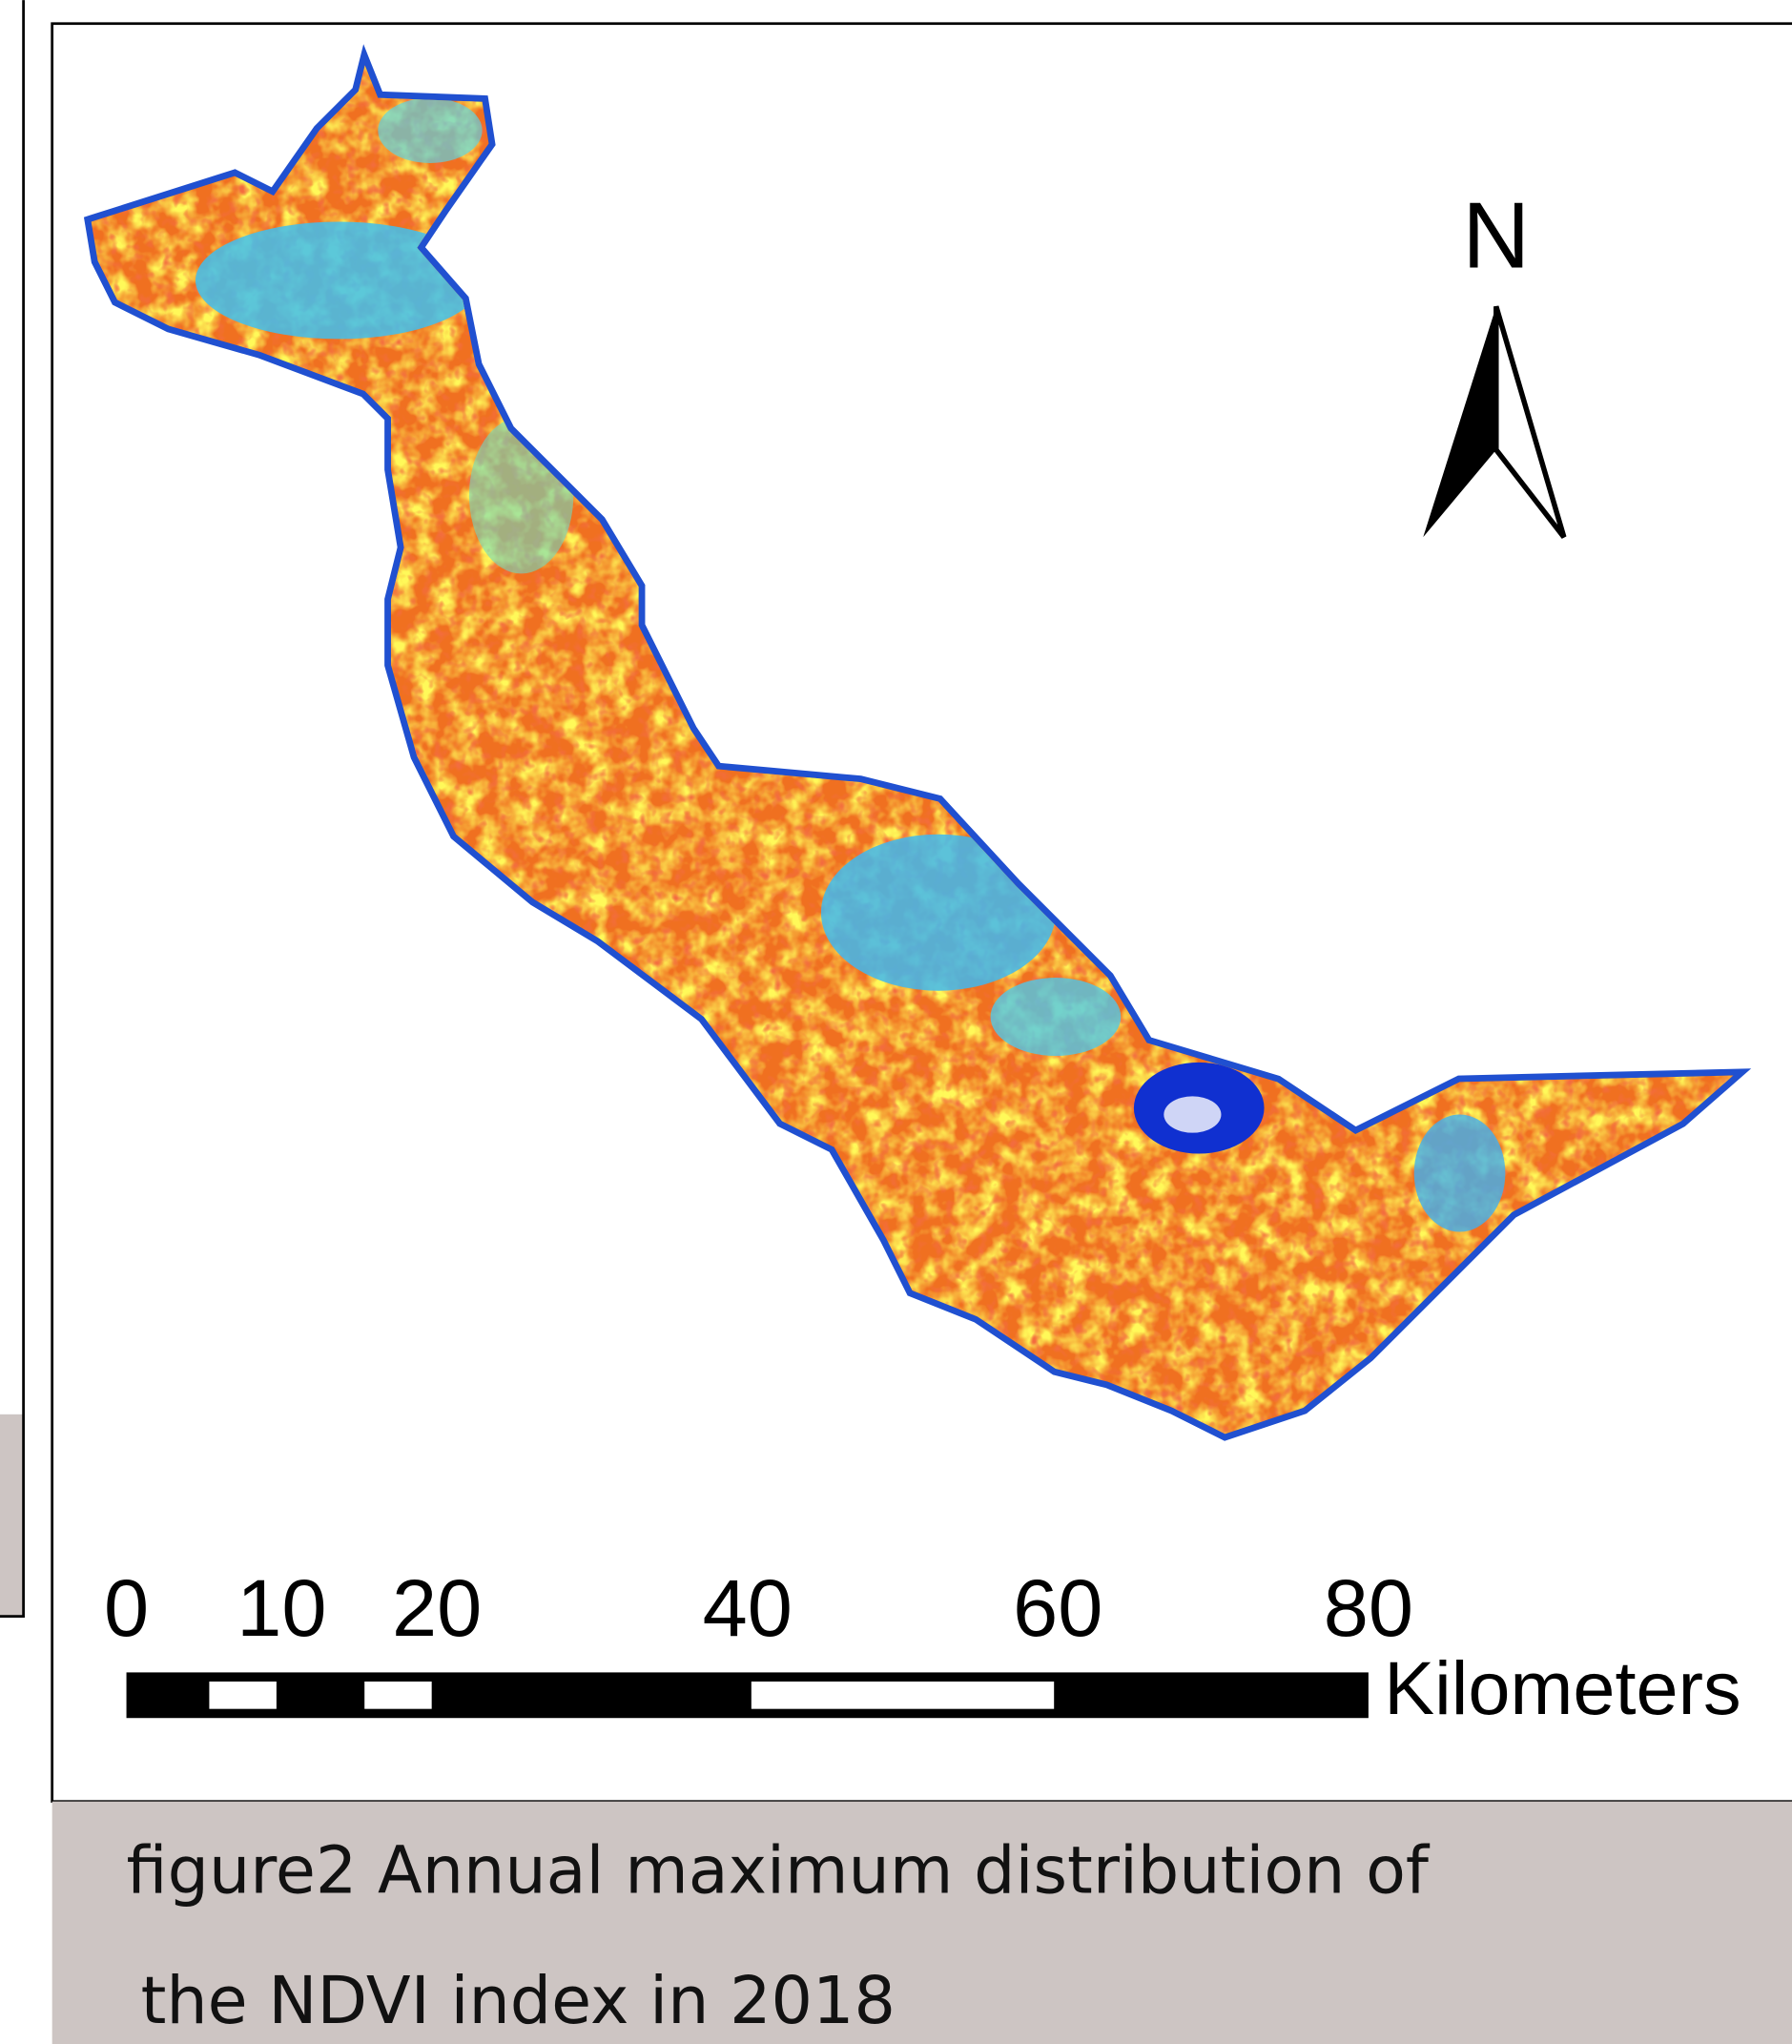  I want to click on scale-tick-label: 80, so click(1368, 1607).